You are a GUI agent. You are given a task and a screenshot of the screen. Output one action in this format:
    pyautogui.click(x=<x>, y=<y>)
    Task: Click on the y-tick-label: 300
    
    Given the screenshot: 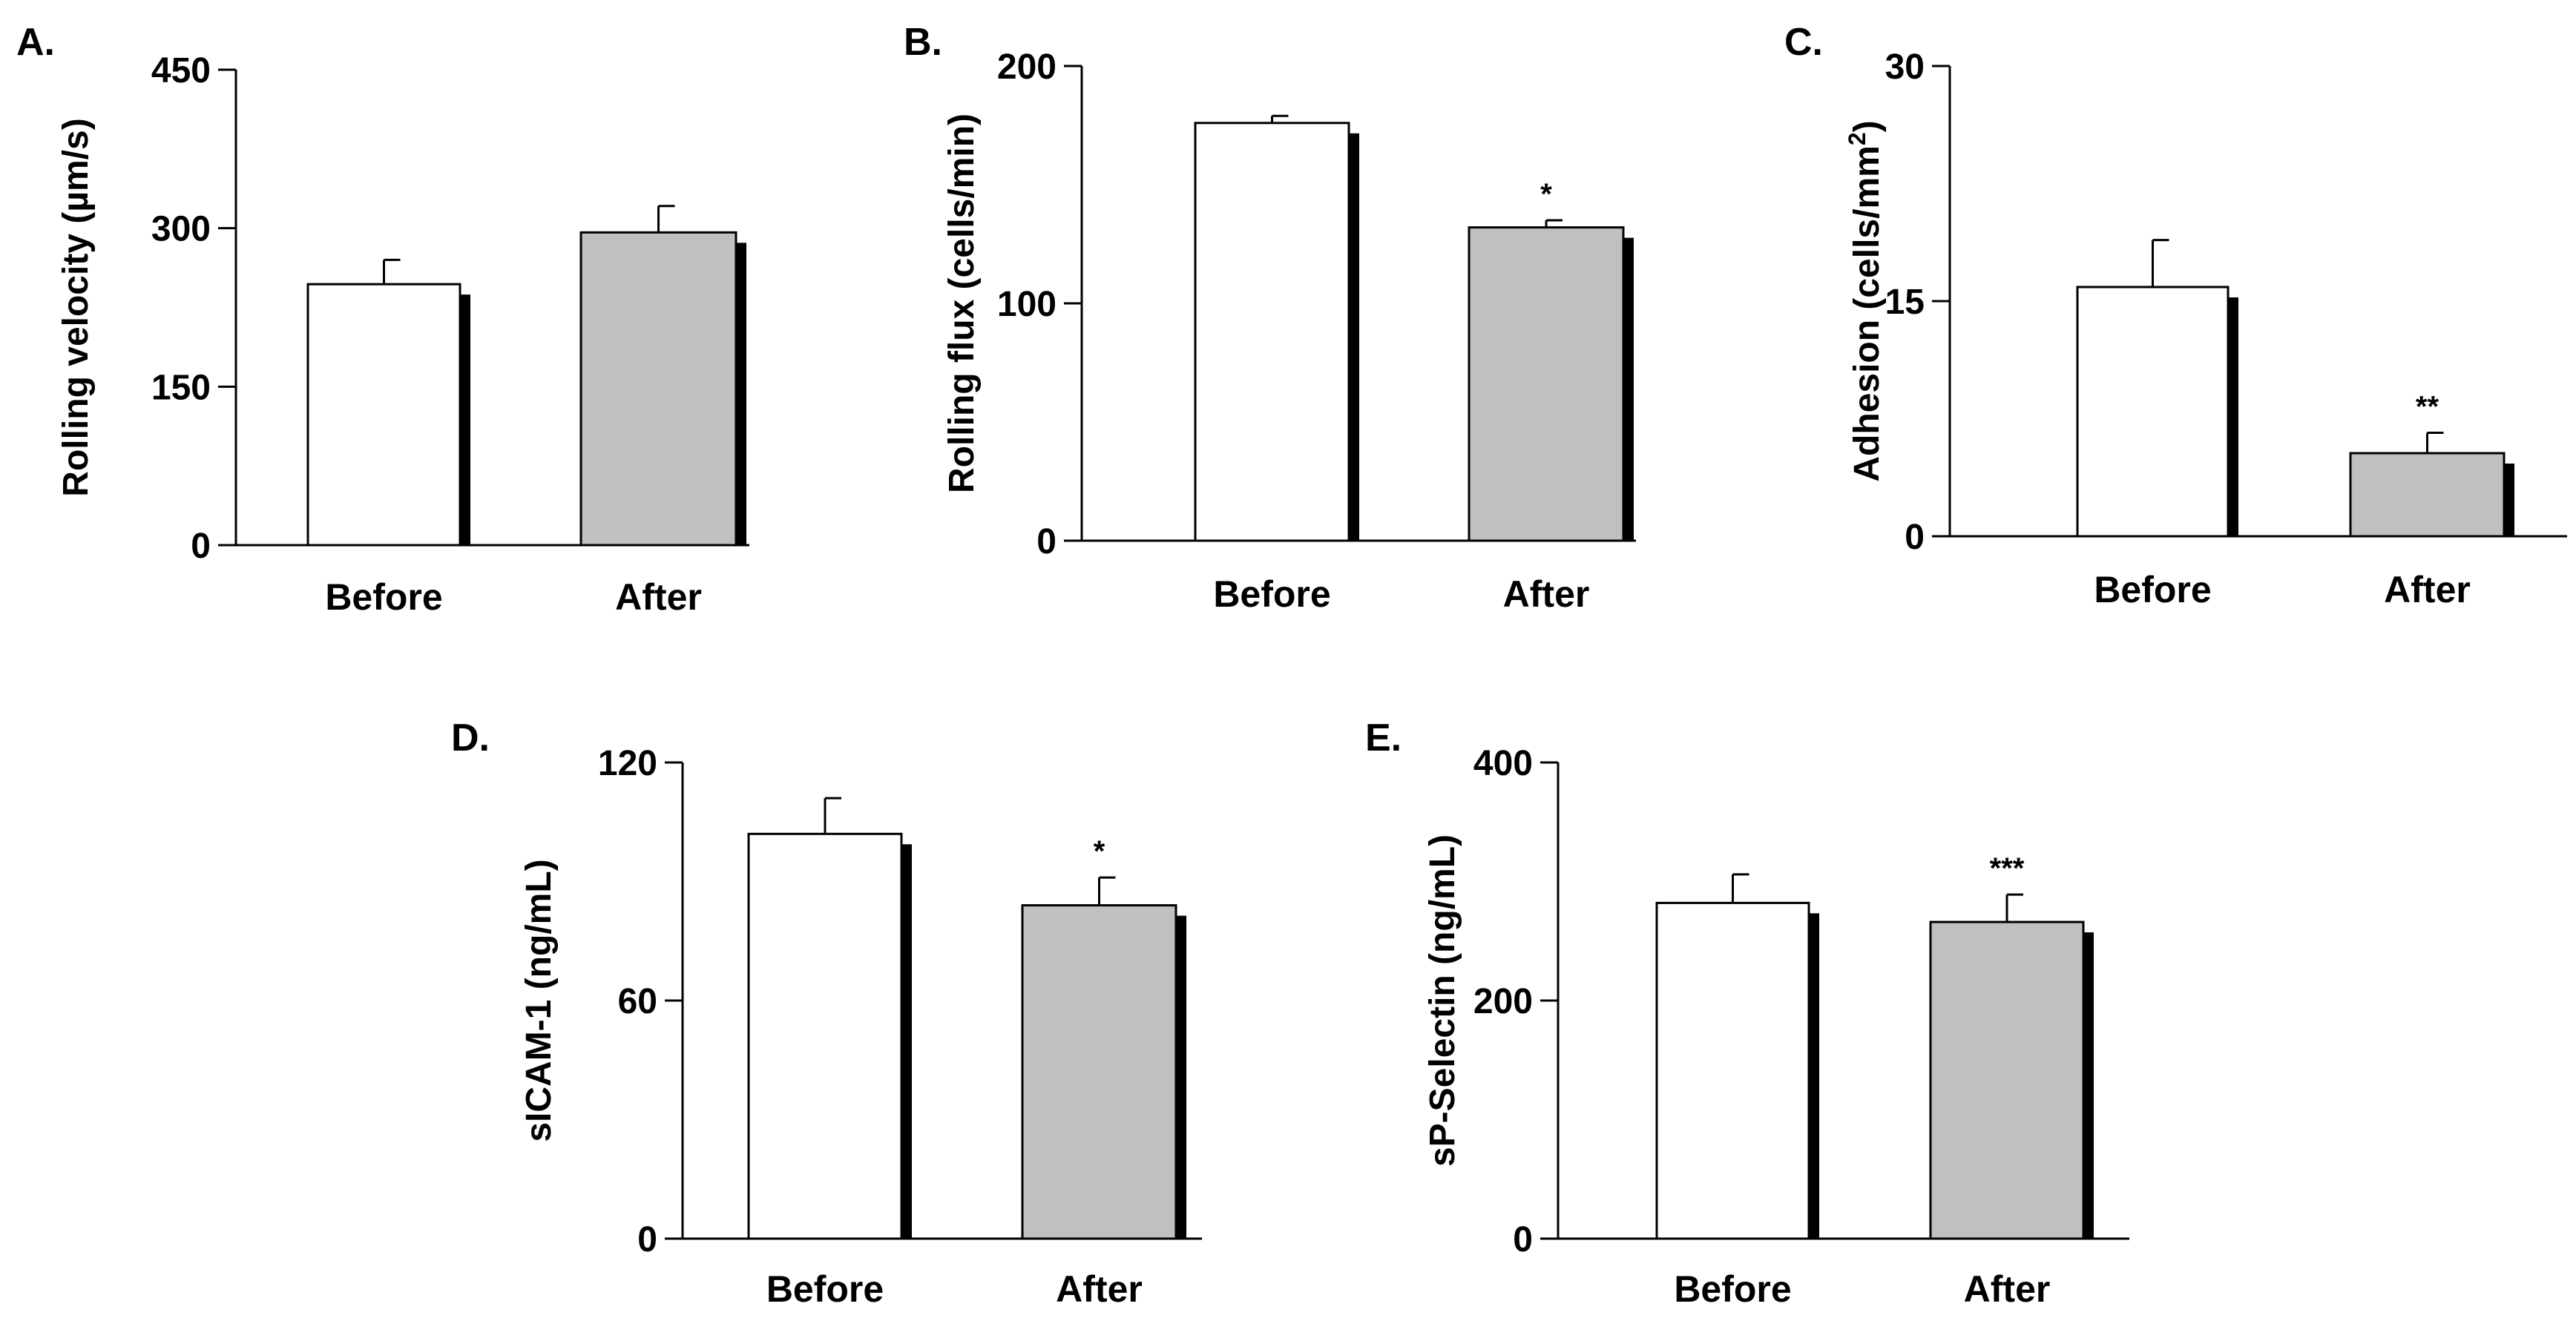 What is the action you would take?
    pyautogui.click(x=181, y=229)
    